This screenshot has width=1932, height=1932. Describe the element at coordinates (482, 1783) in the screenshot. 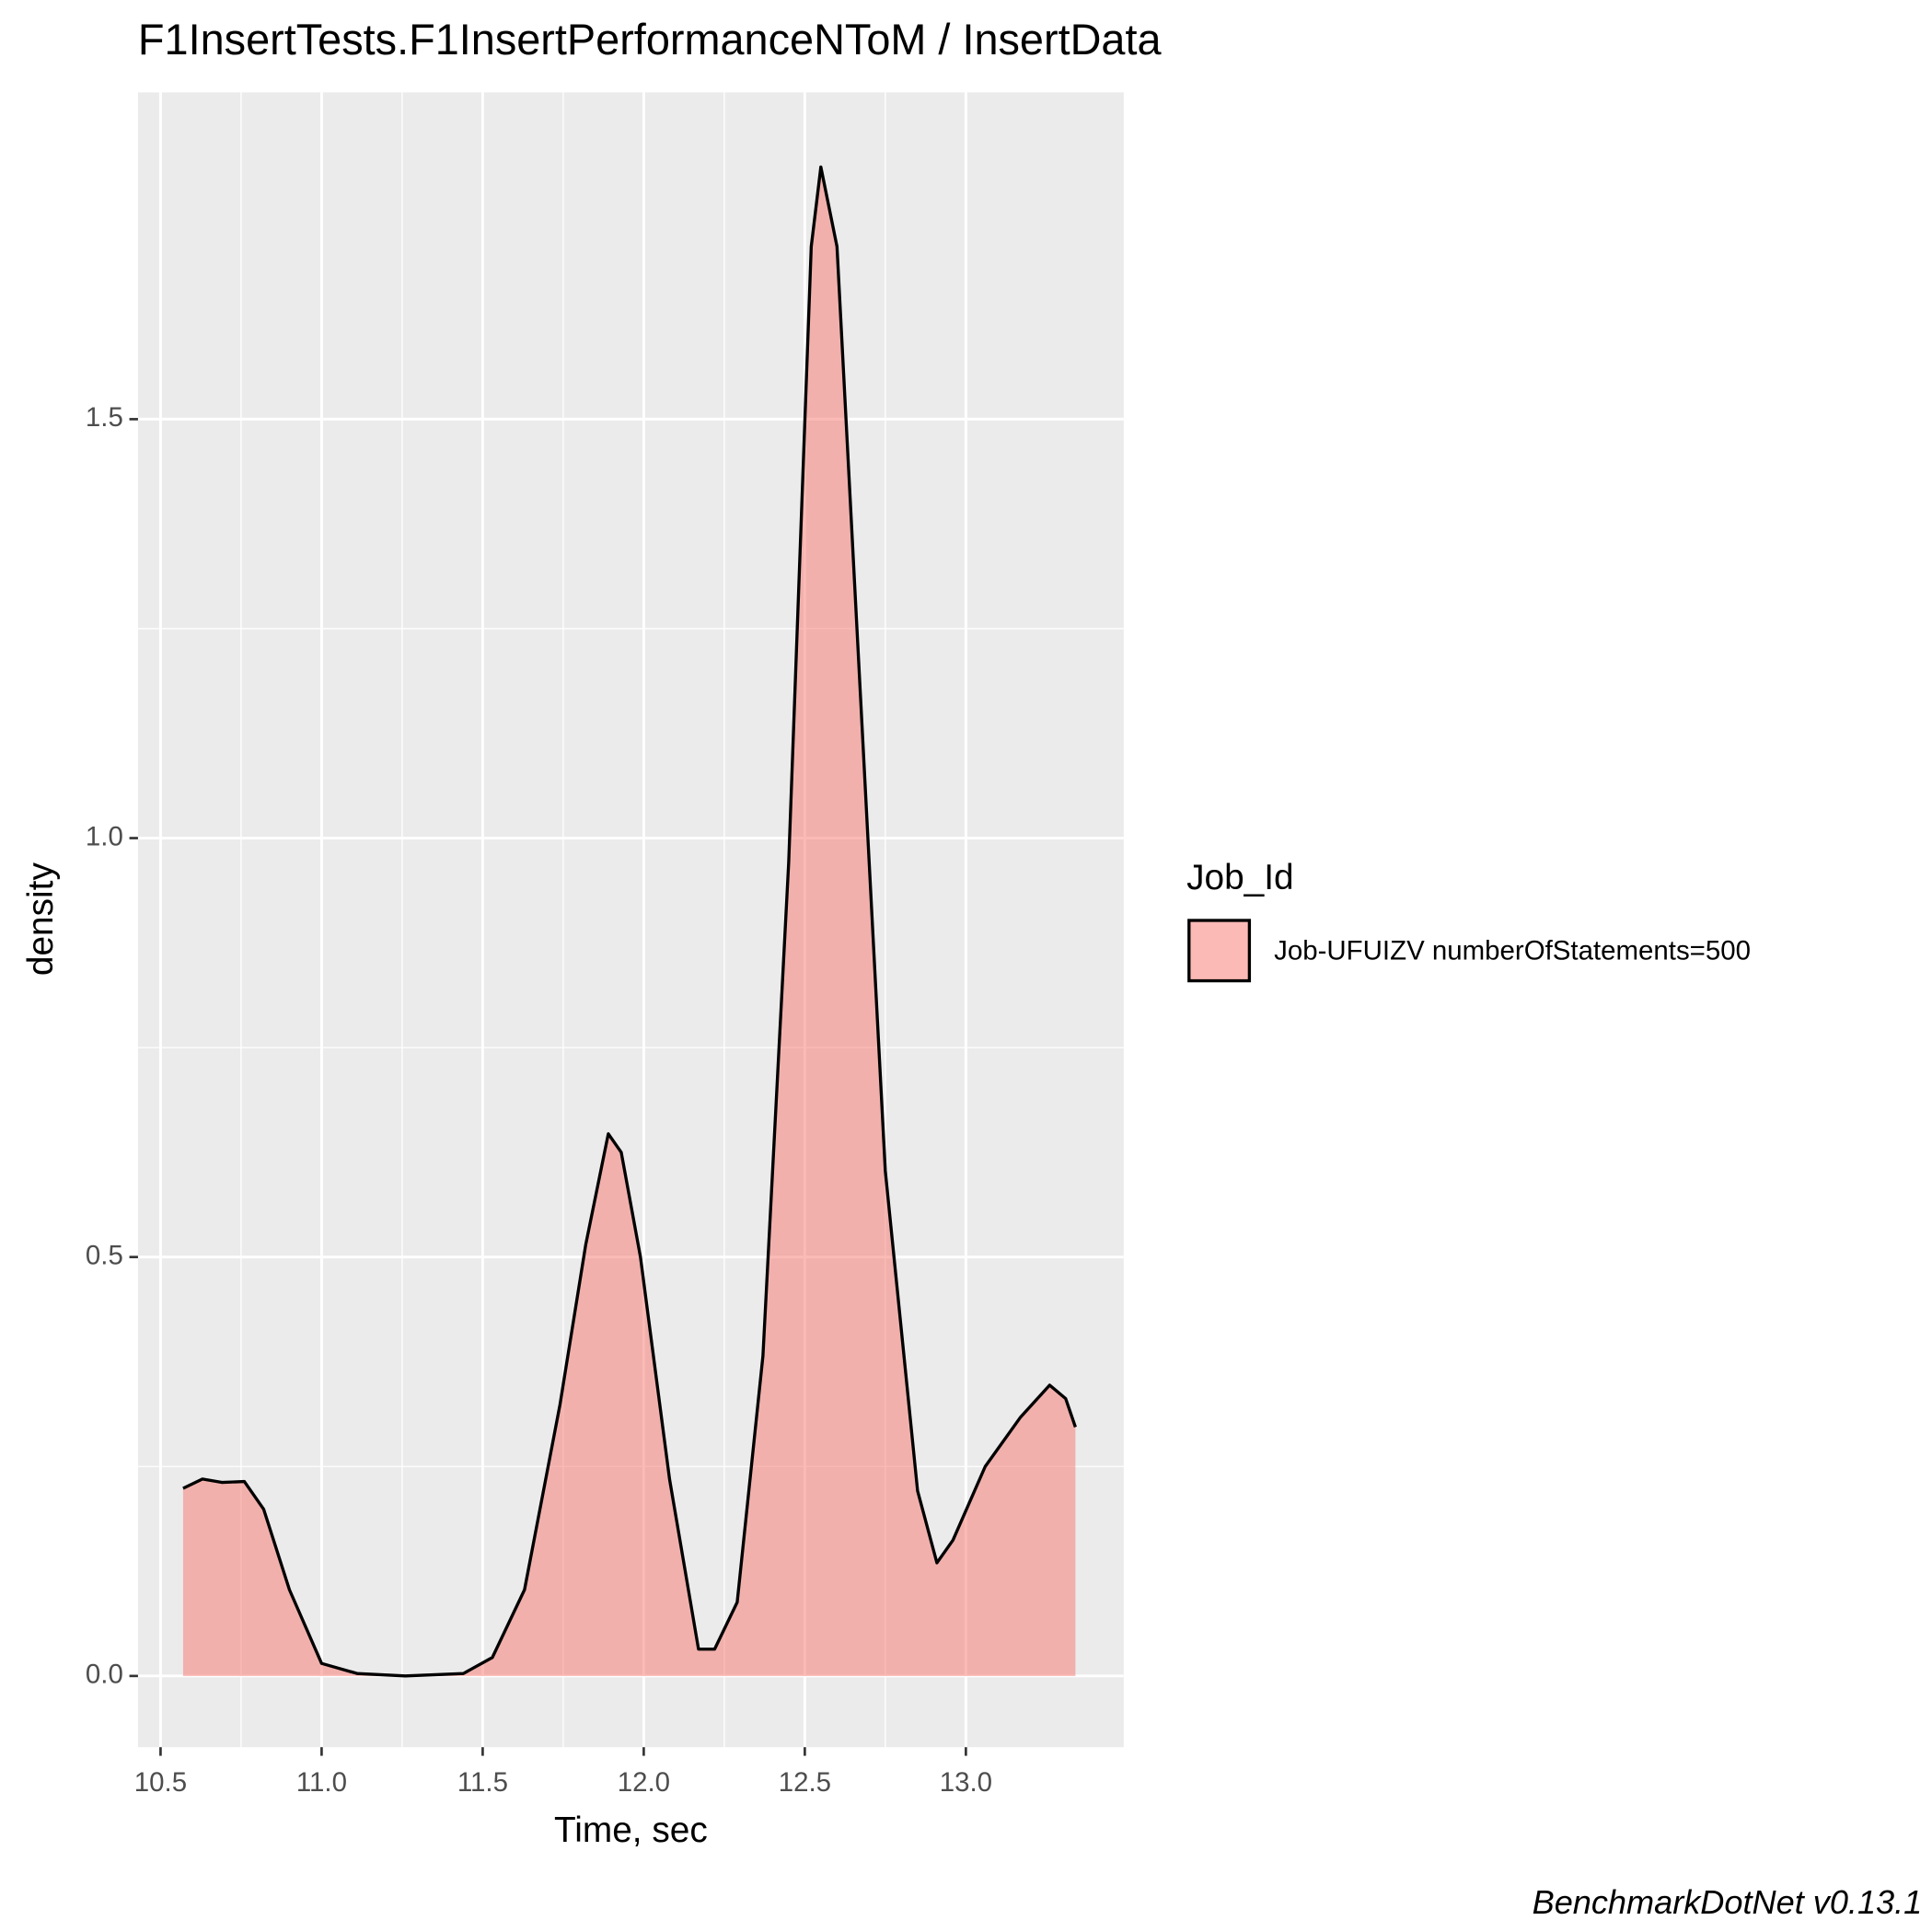

I see `x-tick-label: 11.5` at that location.